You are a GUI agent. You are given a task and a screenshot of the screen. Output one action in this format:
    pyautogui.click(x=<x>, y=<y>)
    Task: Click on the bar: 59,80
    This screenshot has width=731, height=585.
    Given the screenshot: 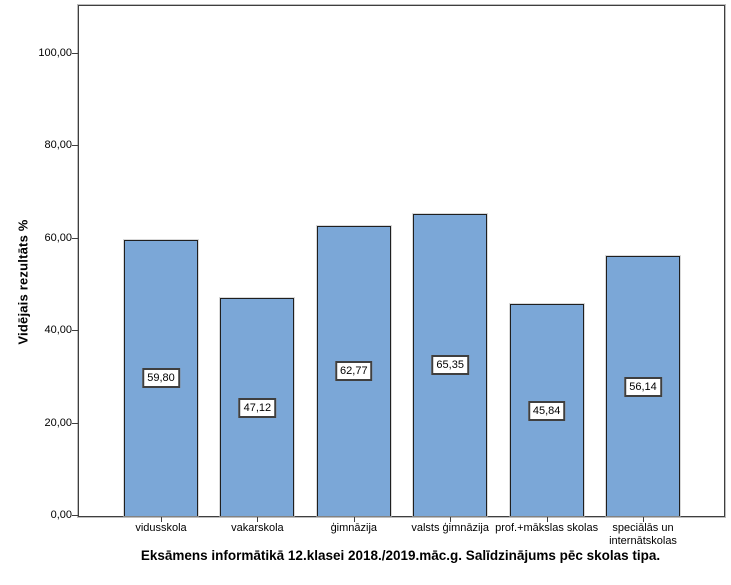 What is the action you would take?
    pyautogui.click(x=161, y=377)
    